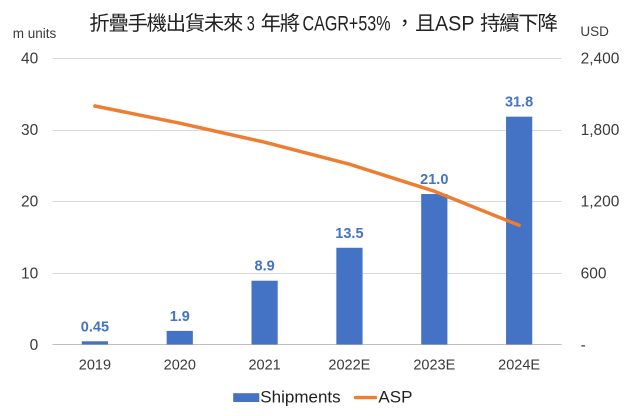 This screenshot has width=628, height=416. Describe the element at coordinates (347, 24) in the screenshot. I see `svg-text: CAGR+53%` at that location.